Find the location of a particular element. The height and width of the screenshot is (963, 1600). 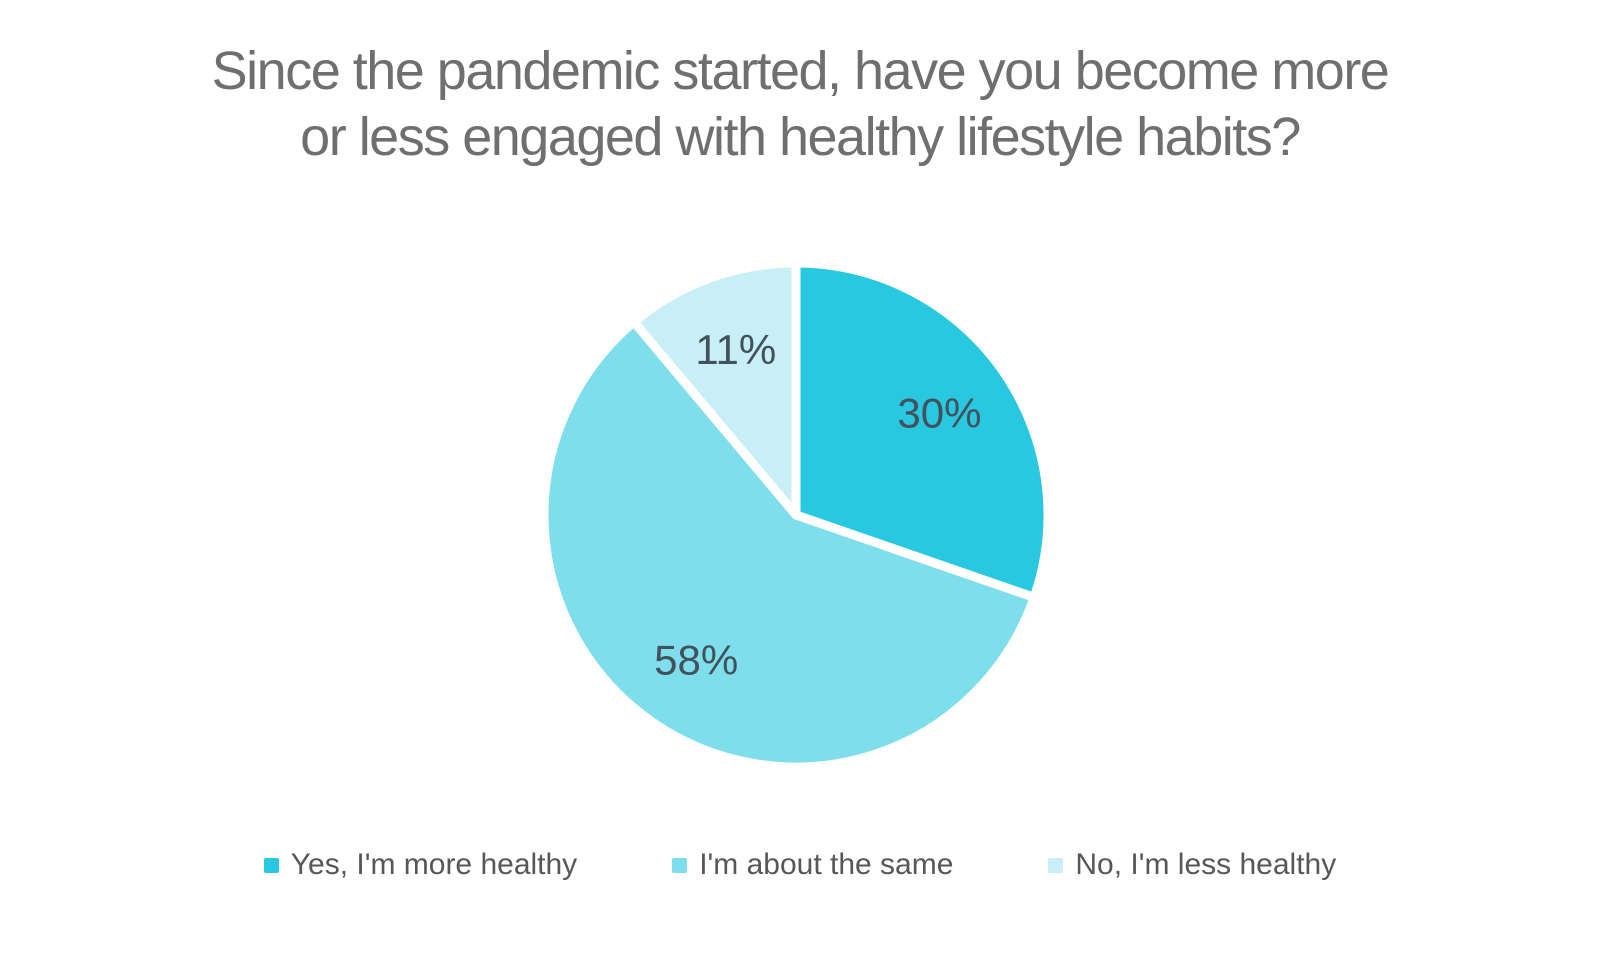

legend-swatch-less-healthy is located at coordinates (1056, 865).